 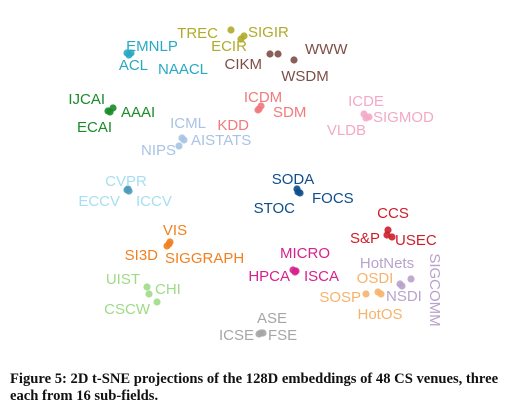 What do you see at coordinates (197, 33) in the screenshot?
I see `label-trec: TREC` at bounding box center [197, 33].